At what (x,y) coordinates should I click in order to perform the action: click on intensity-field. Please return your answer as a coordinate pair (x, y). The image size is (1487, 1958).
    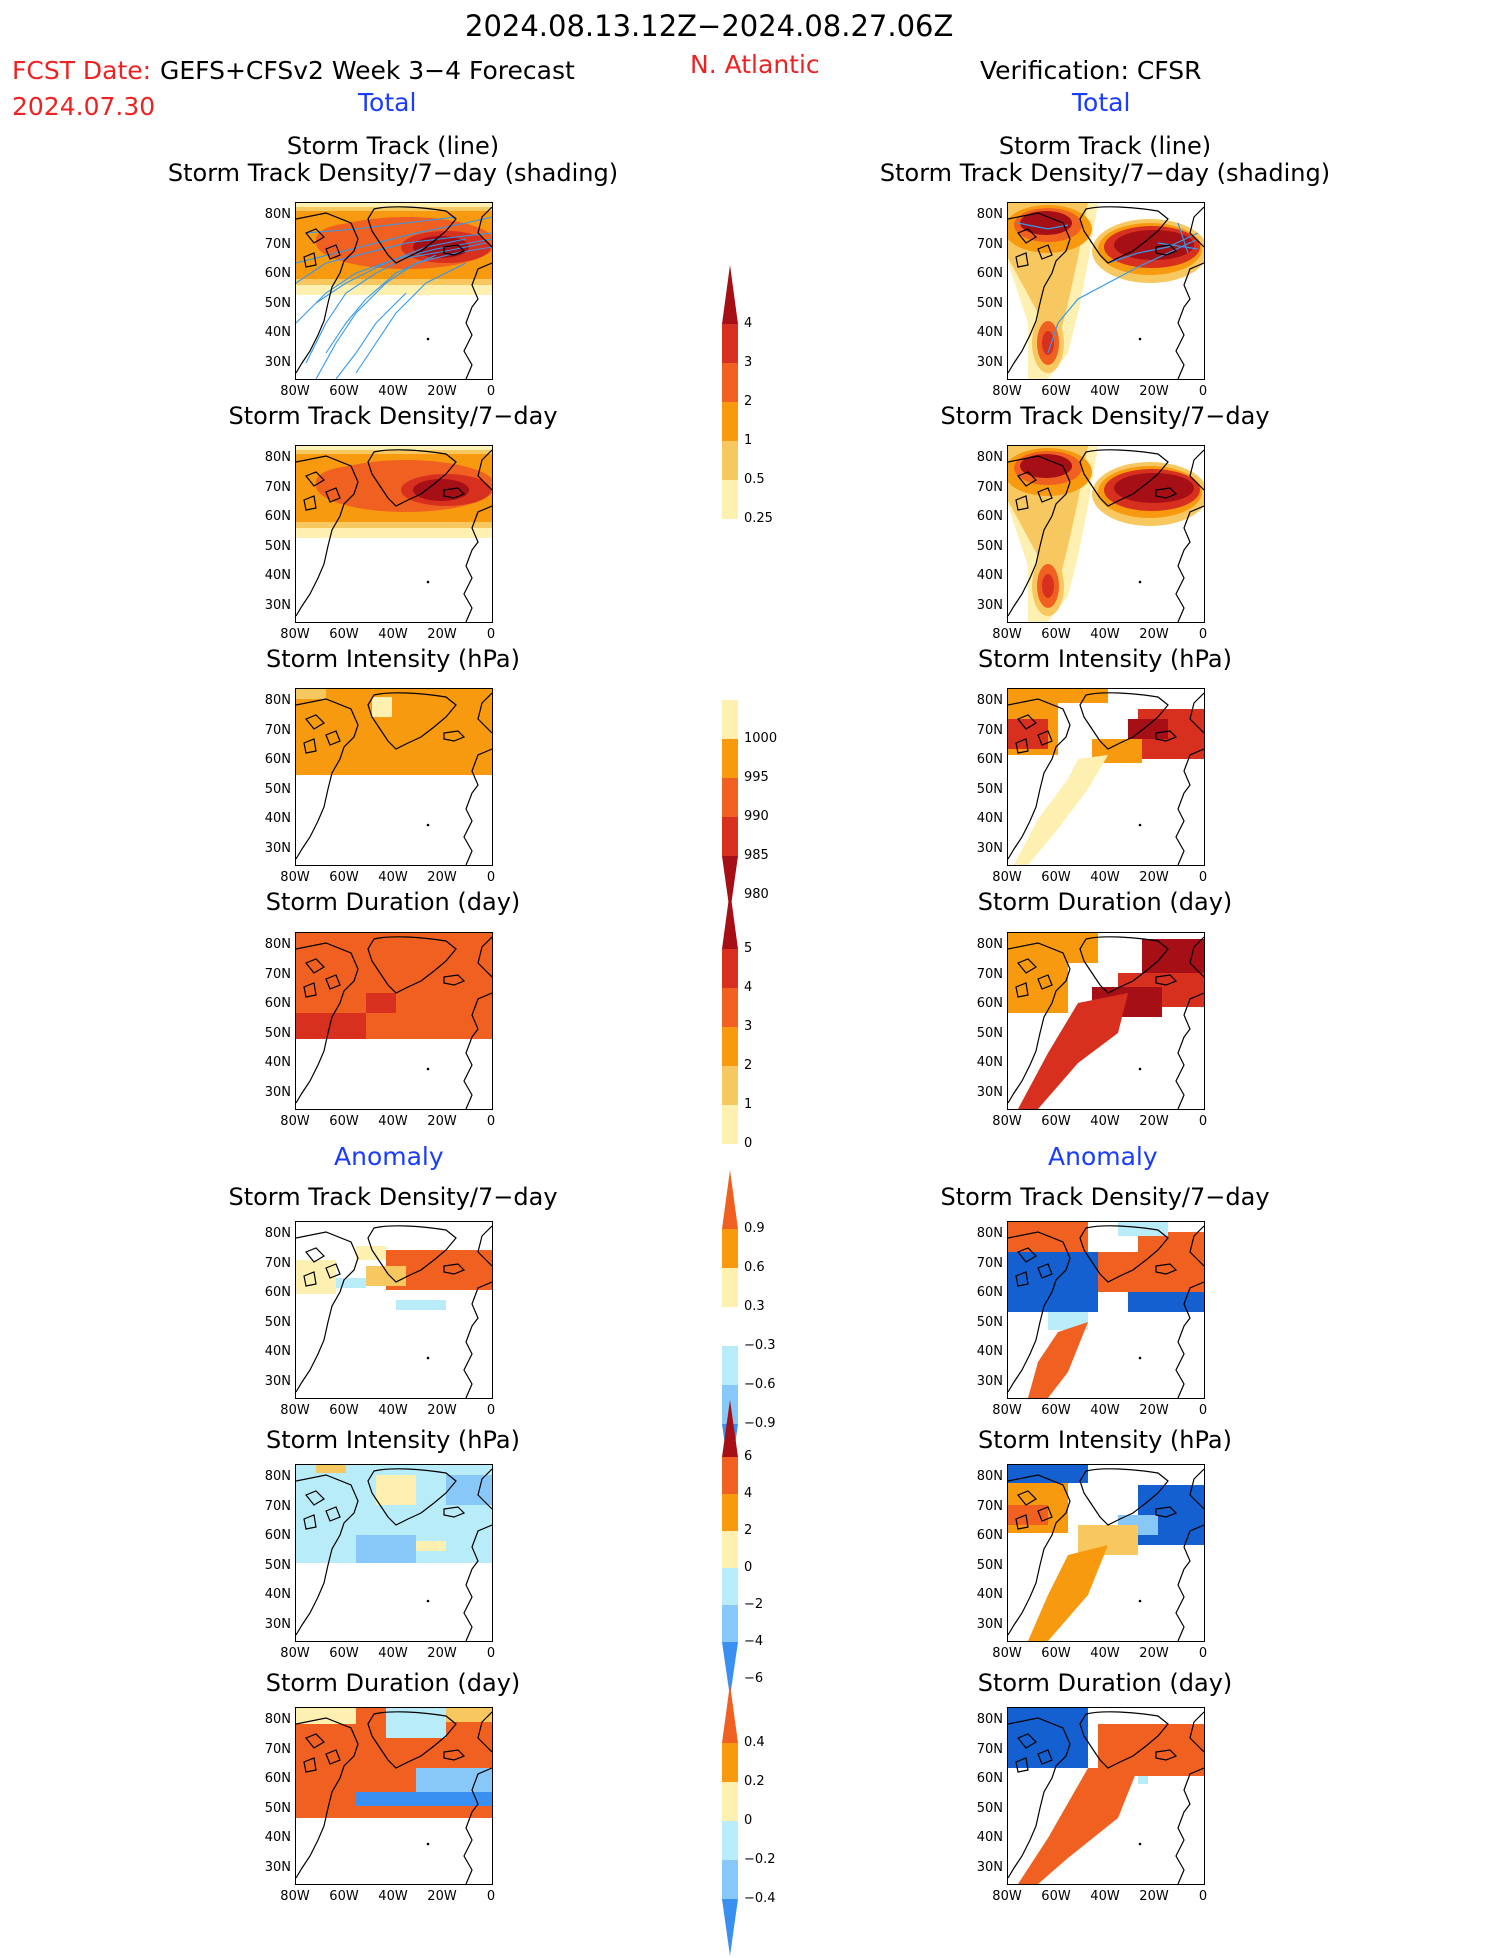
    Looking at the image, I should click on (311, 694).